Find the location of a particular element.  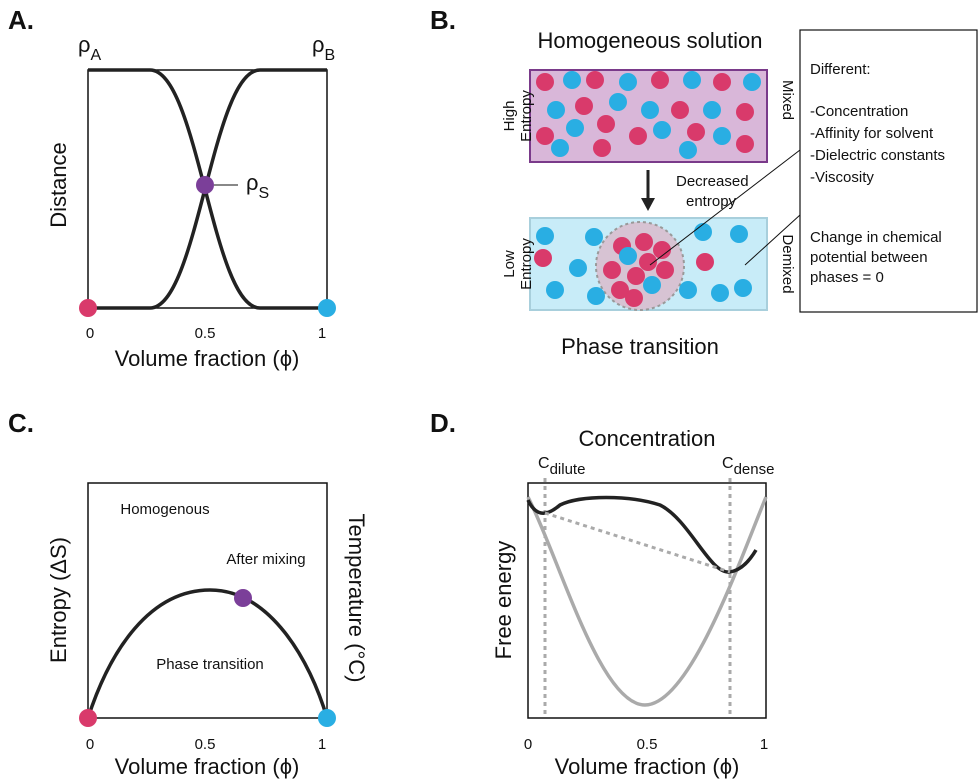

info-box is located at coordinates (888, 171).